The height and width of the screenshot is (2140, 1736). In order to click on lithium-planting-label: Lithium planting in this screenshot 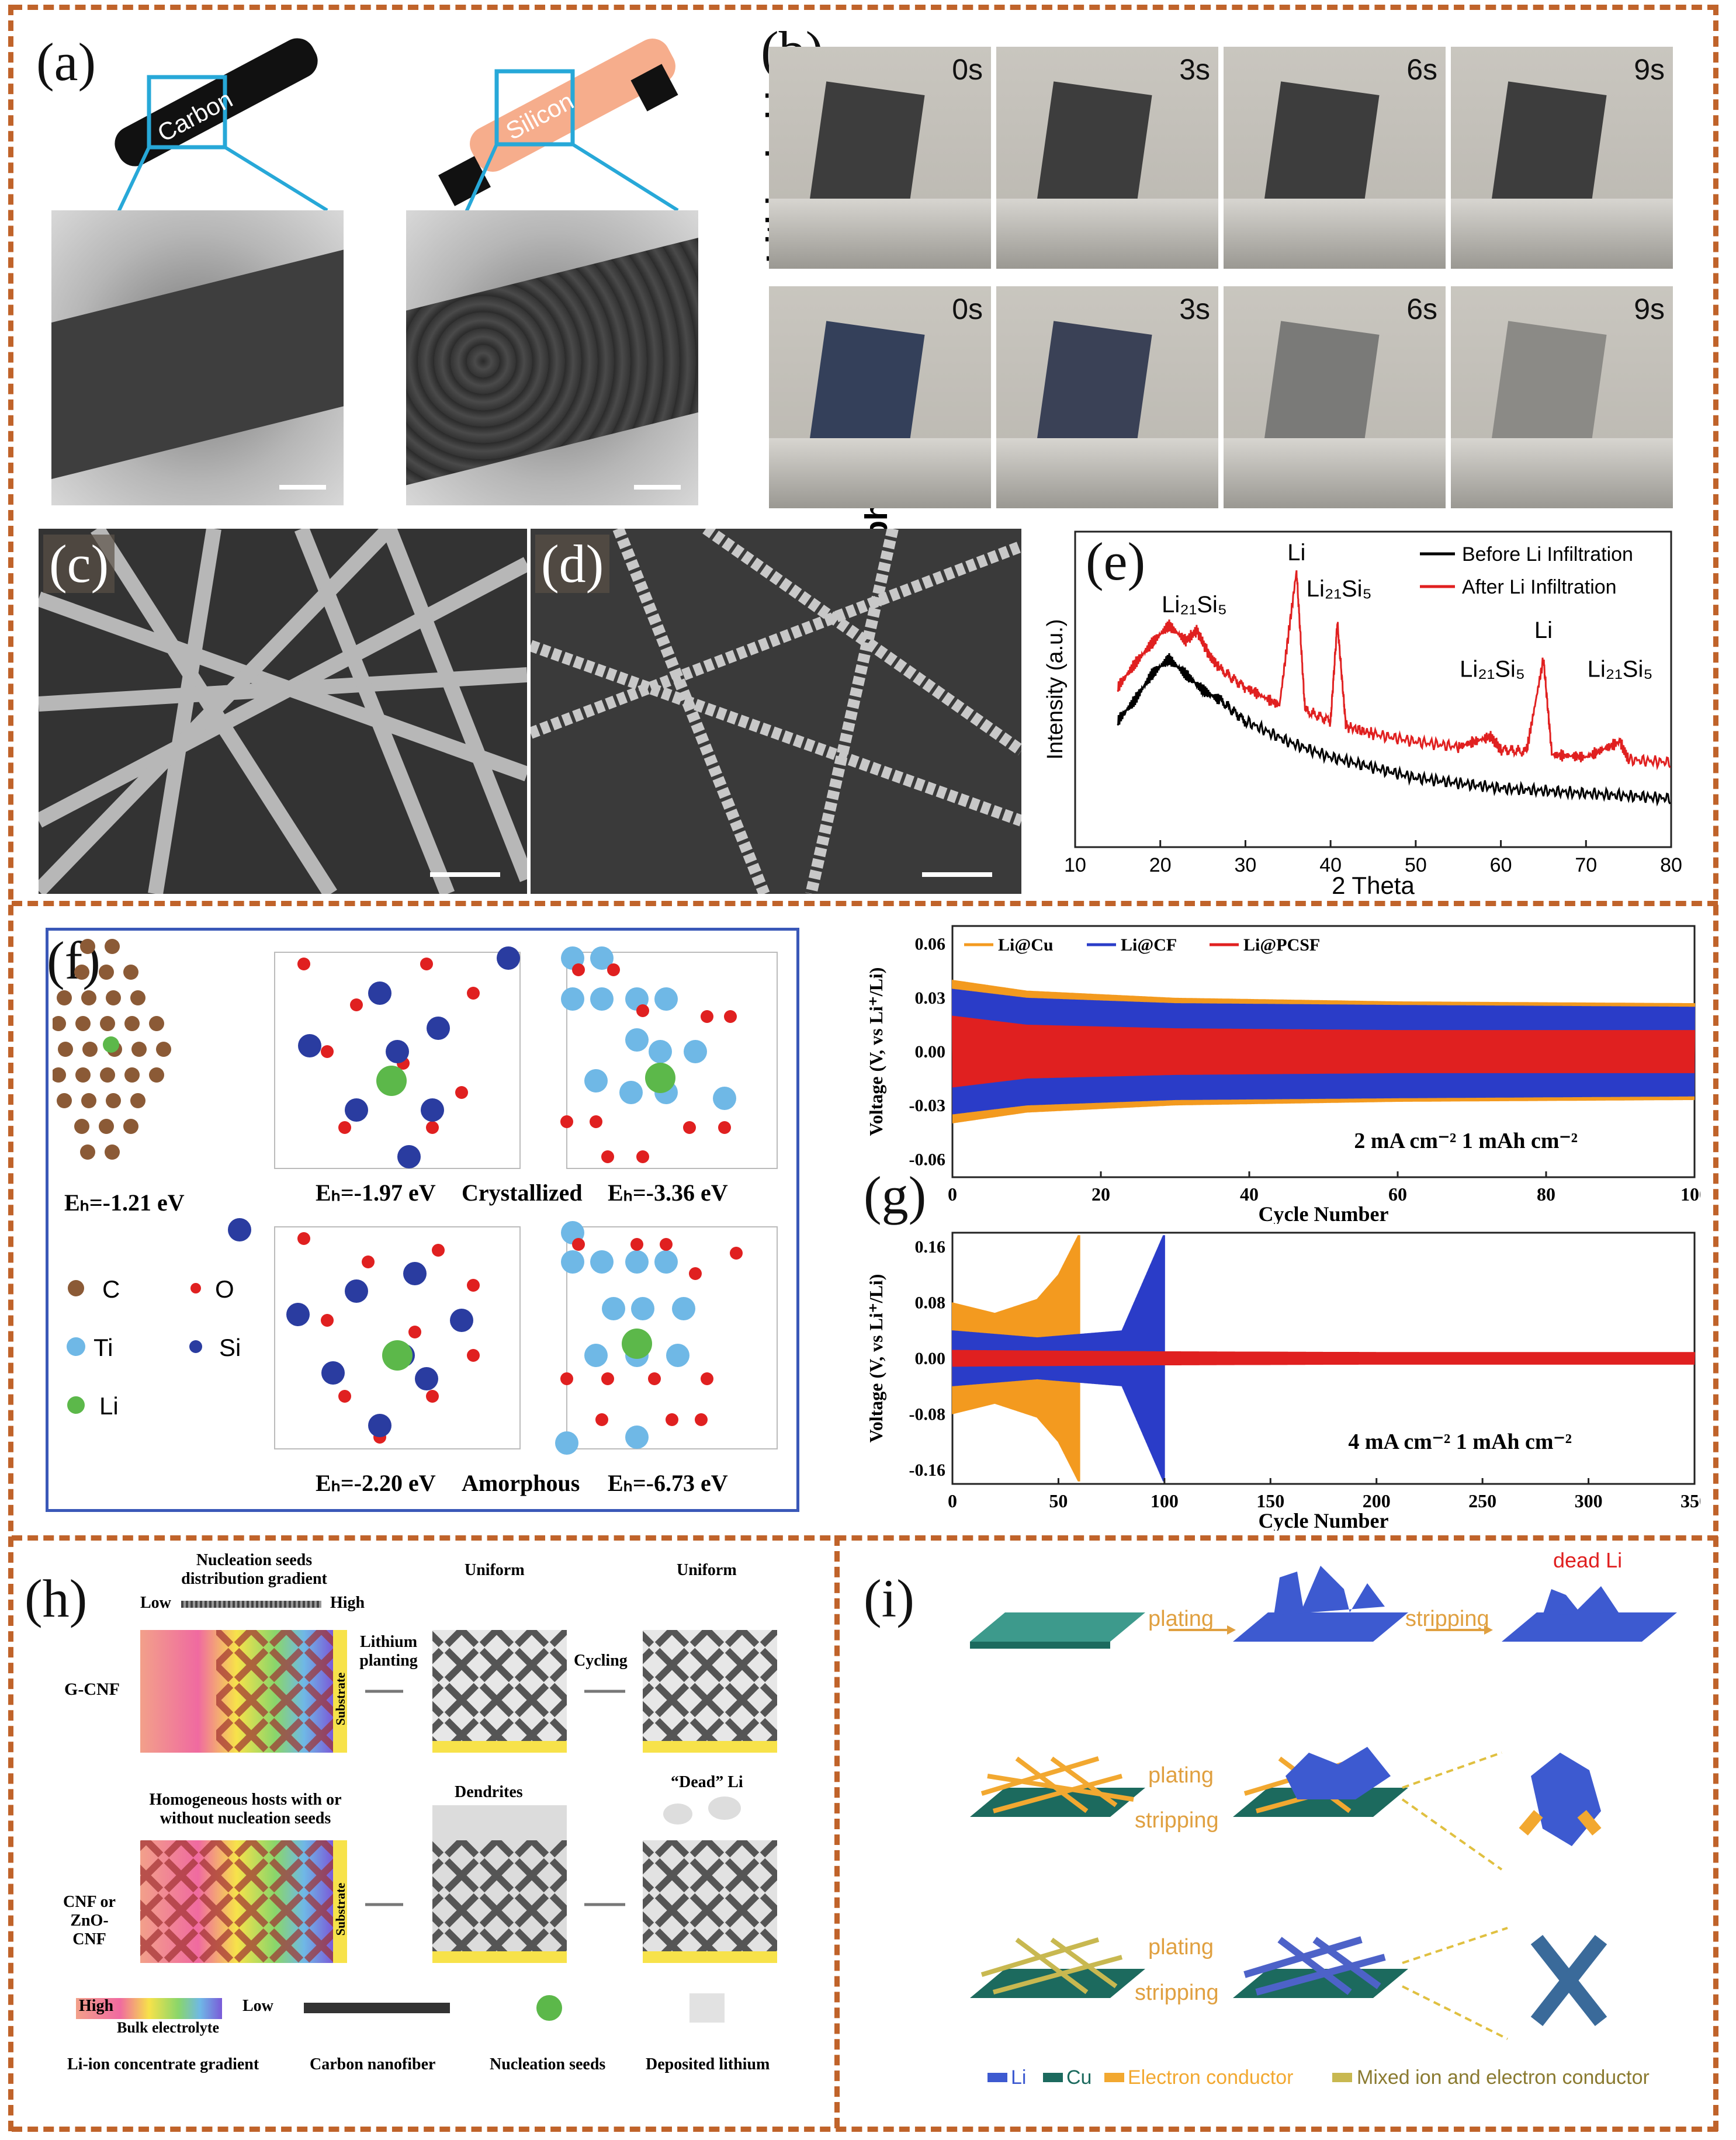, I will do `click(389, 1651)`.